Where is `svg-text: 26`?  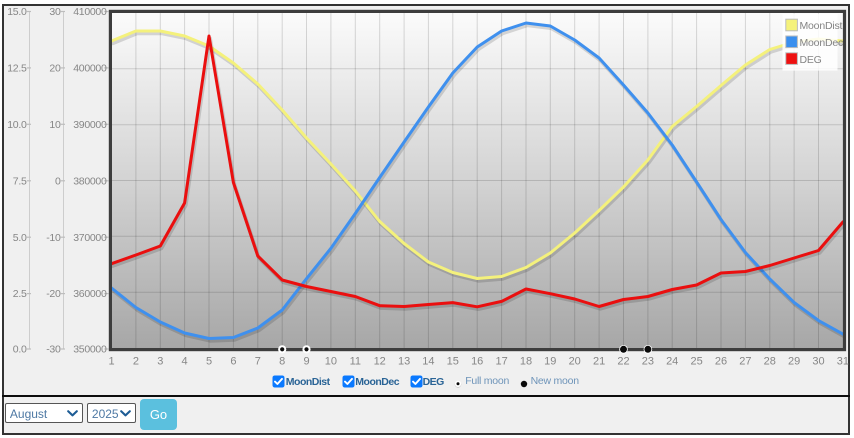
svg-text: 26 is located at coordinates (721, 362).